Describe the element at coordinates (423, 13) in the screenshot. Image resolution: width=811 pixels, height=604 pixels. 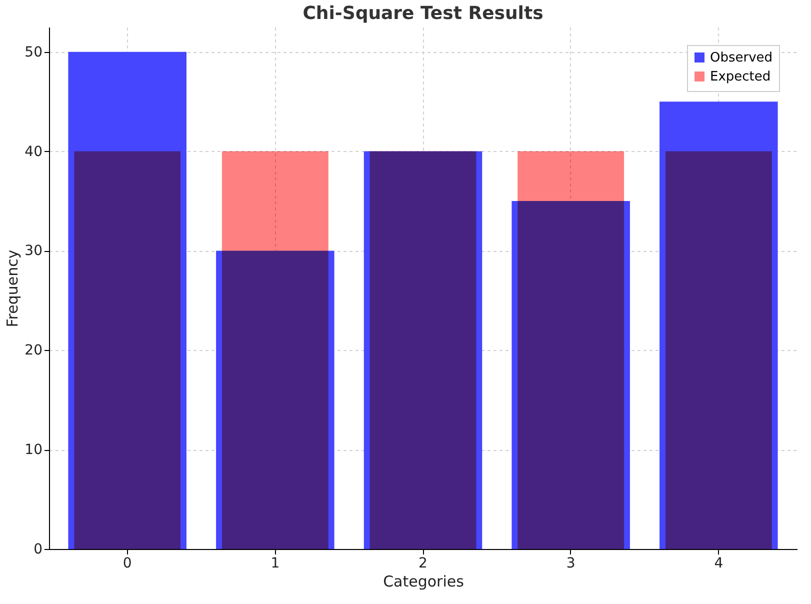
I see `chart-title: Chi-Square Test Results` at that location.